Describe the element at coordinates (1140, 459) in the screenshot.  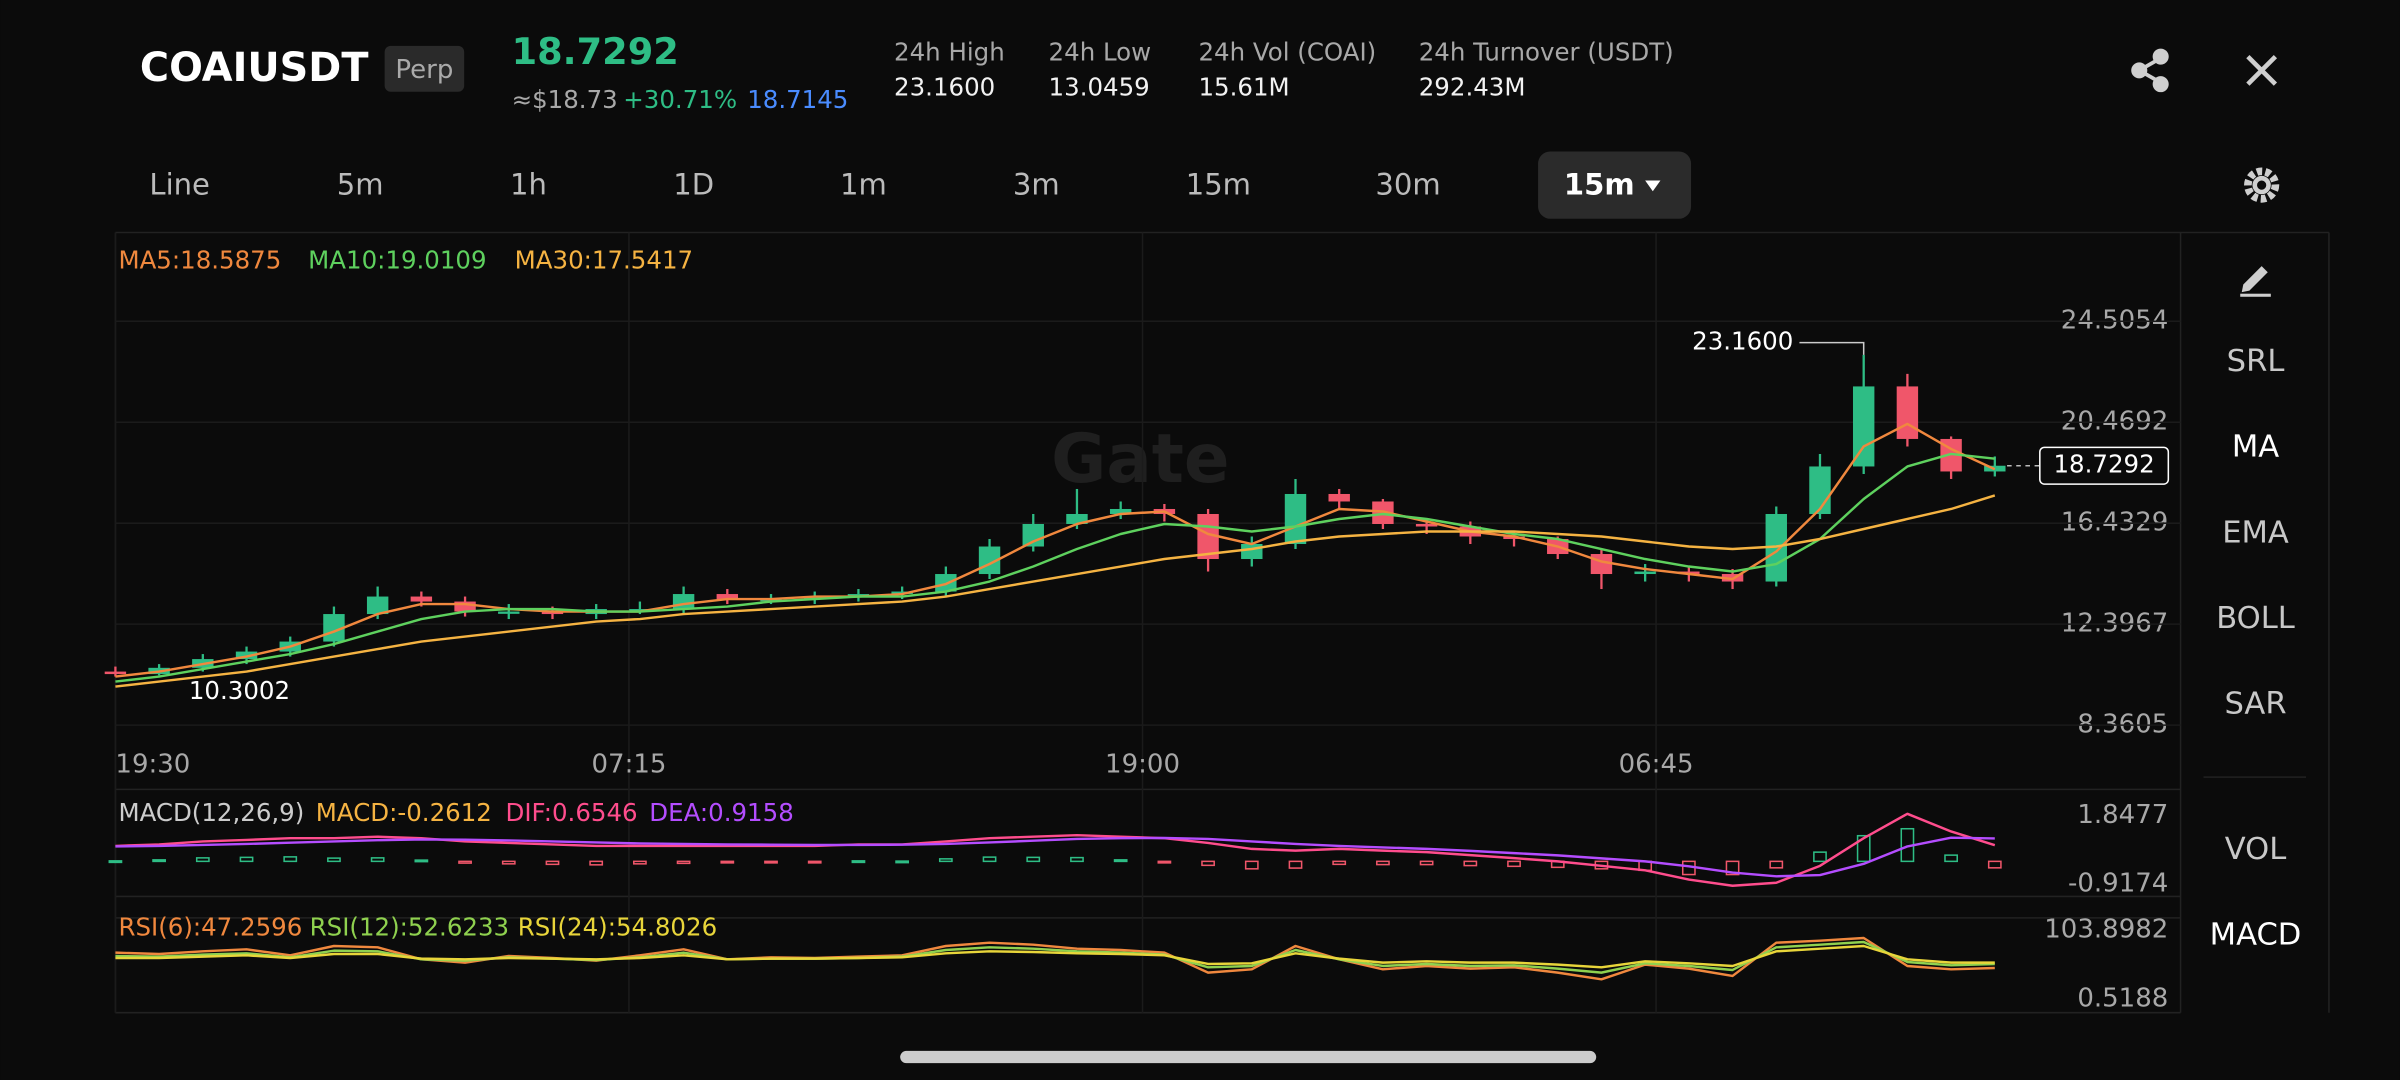
I see `watermark: Gate` at that location.